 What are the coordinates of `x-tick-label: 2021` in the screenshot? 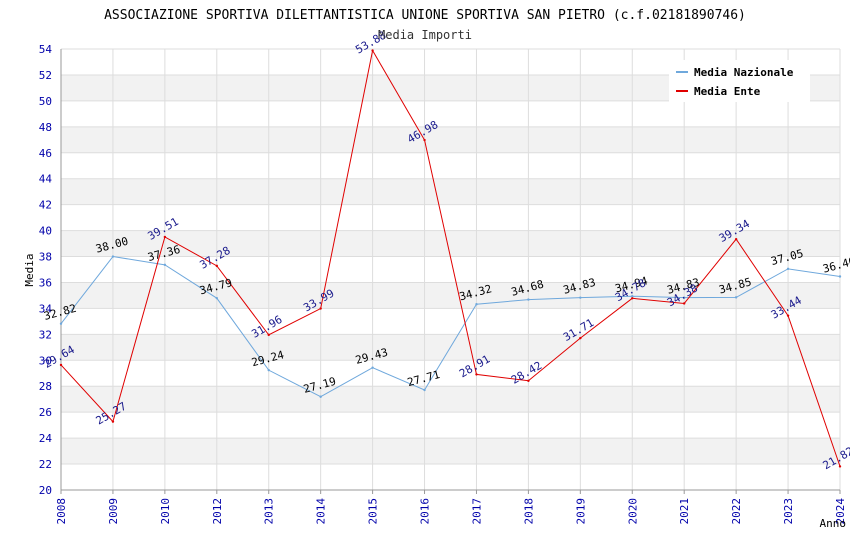 It's located at (684, 511).